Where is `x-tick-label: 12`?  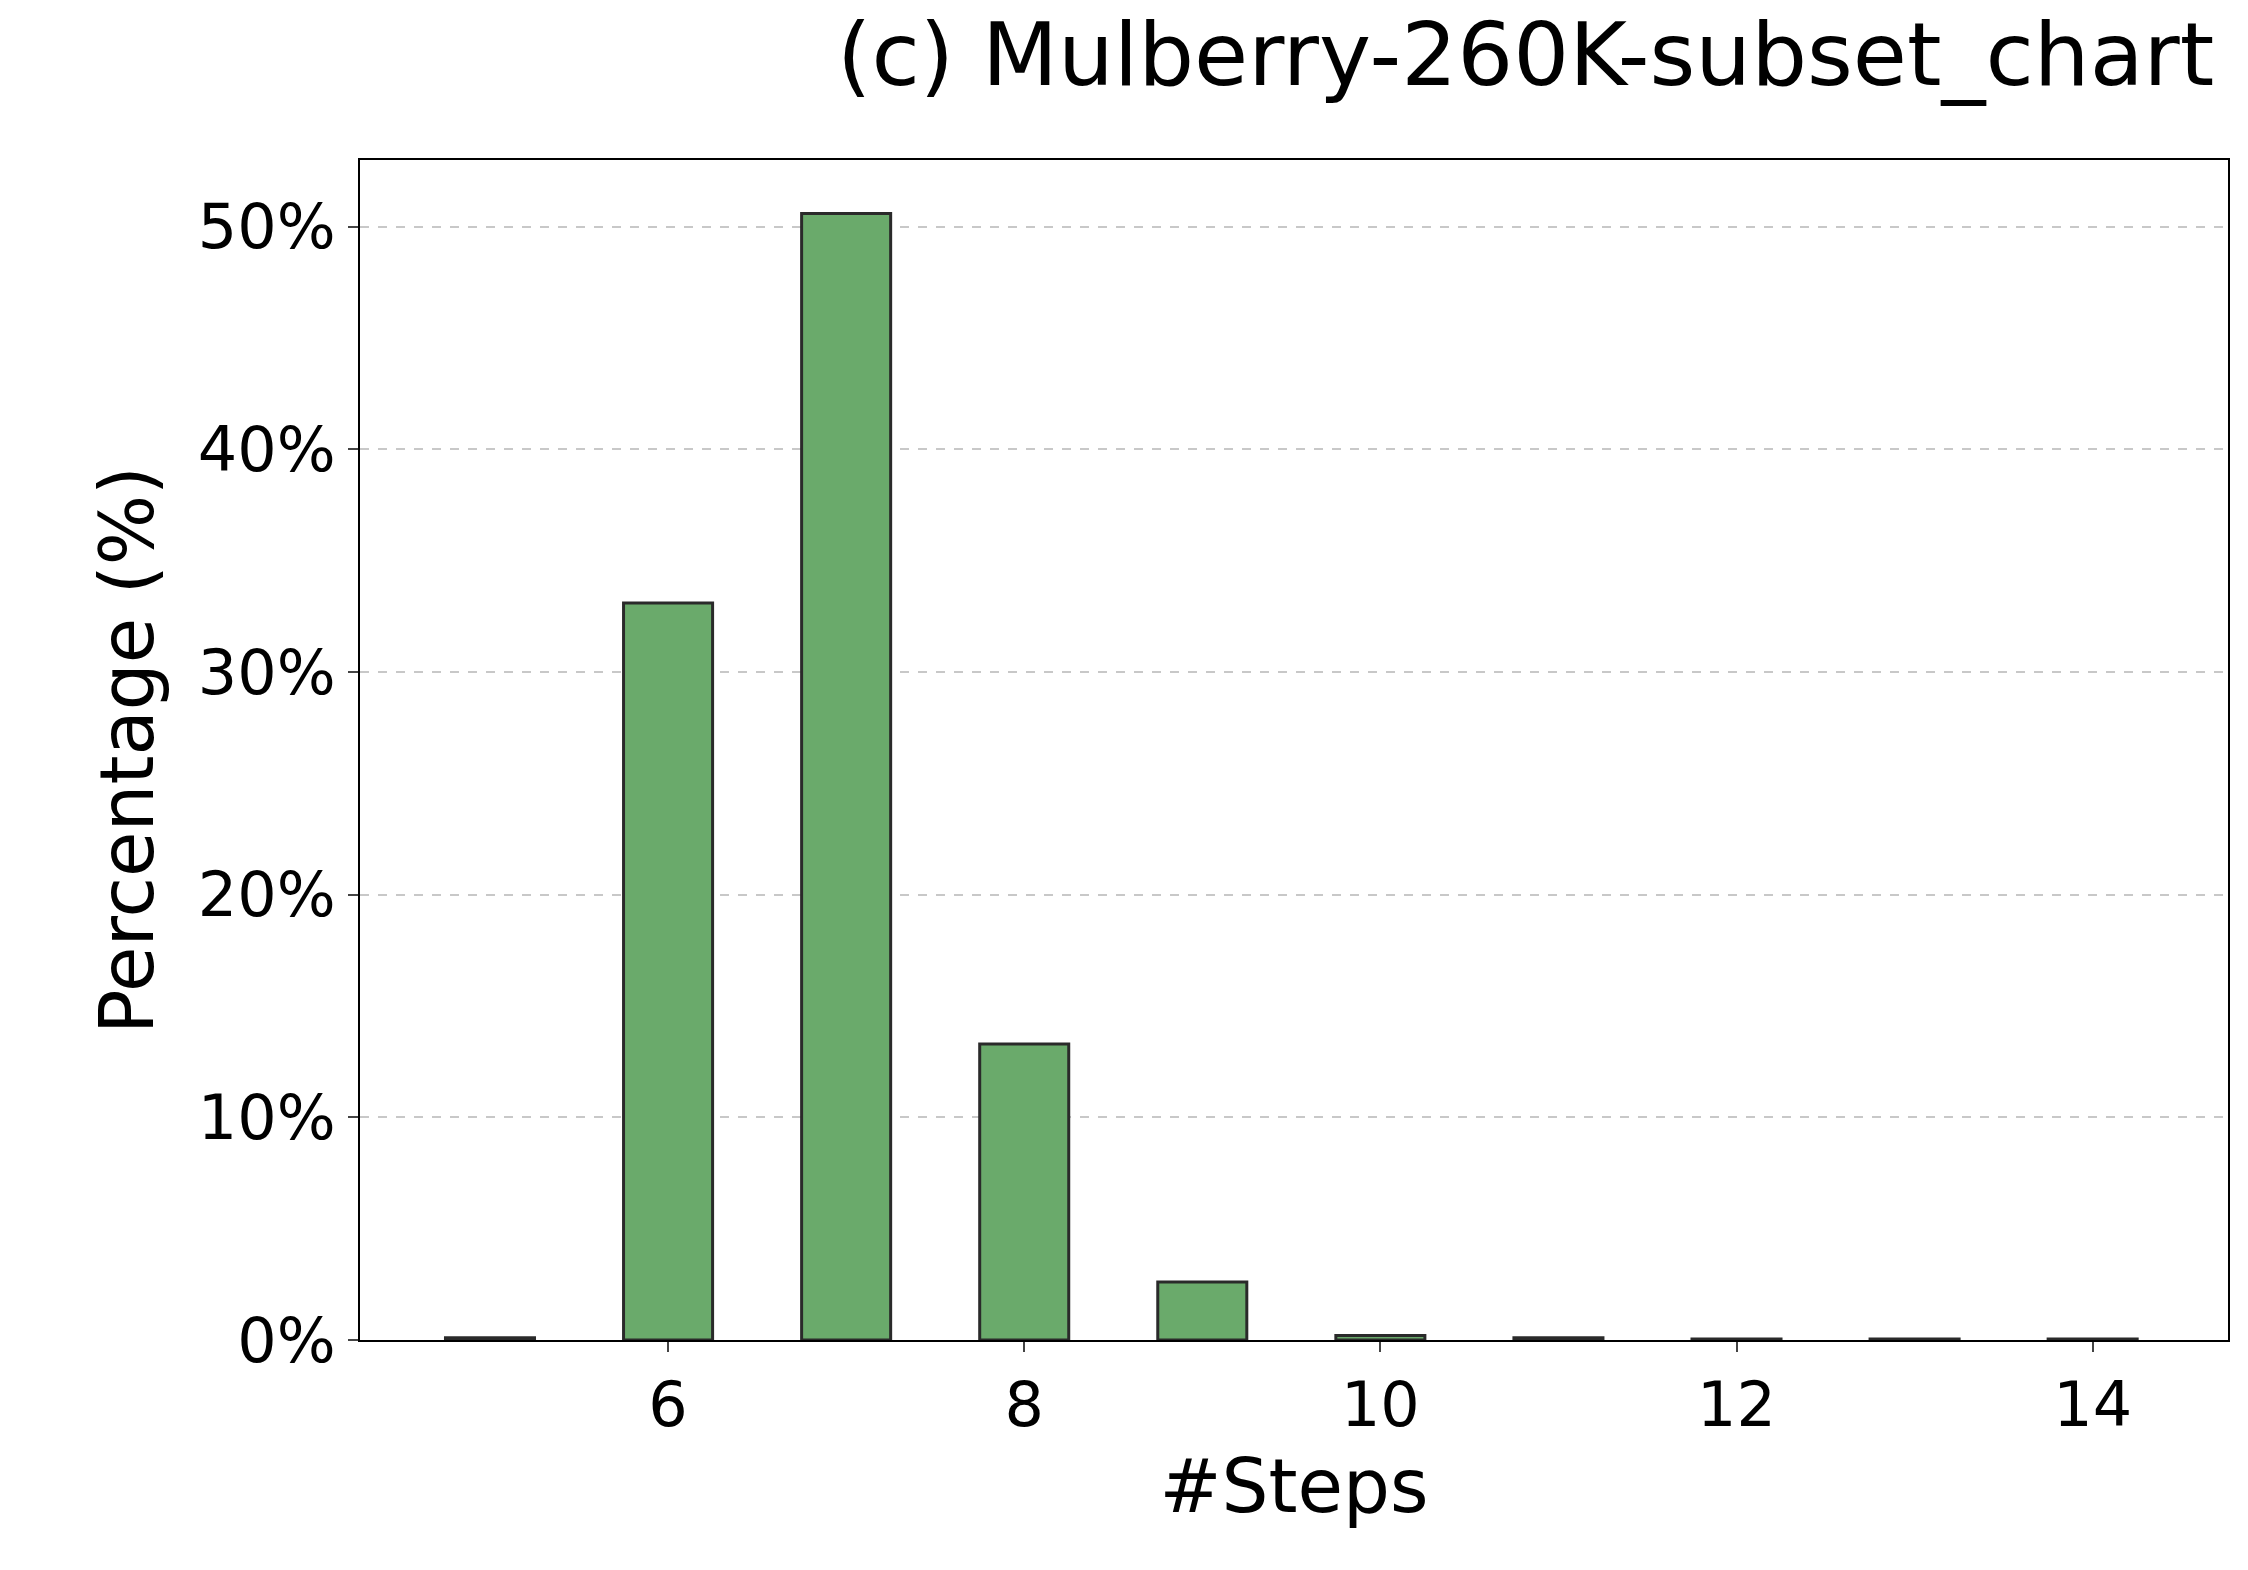
x-tick-label: 12 is located at coordinates (1736, 1405).